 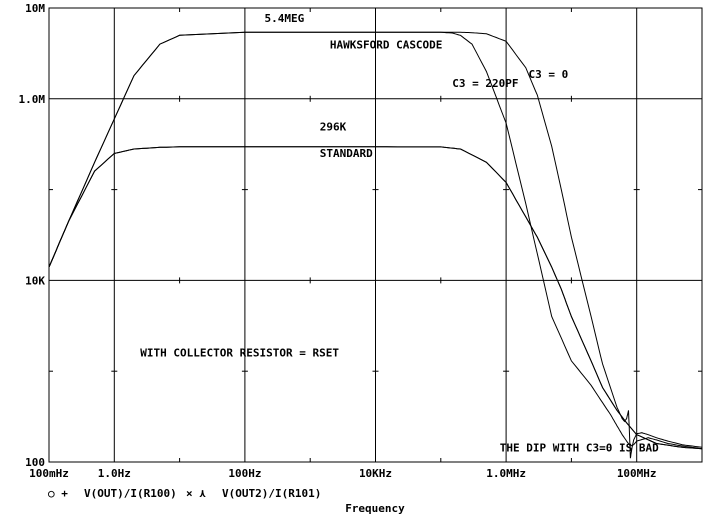 What do you see at coordinates (333, 126) in the screenshot?
I see `annotation-5: 296K` at bounding box center [333, 126].